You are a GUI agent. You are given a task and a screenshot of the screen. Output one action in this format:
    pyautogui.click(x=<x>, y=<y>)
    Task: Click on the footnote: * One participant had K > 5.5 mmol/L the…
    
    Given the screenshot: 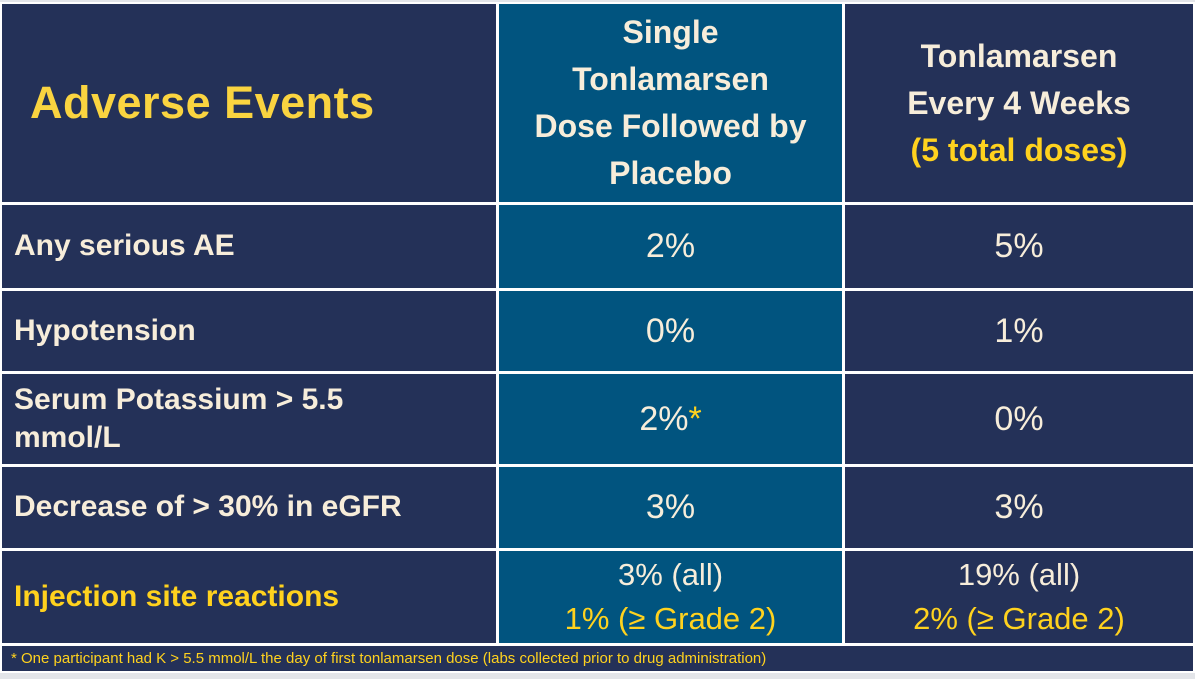 What is the action you would take?
    pyautogui.click(x=597, y=658)
    